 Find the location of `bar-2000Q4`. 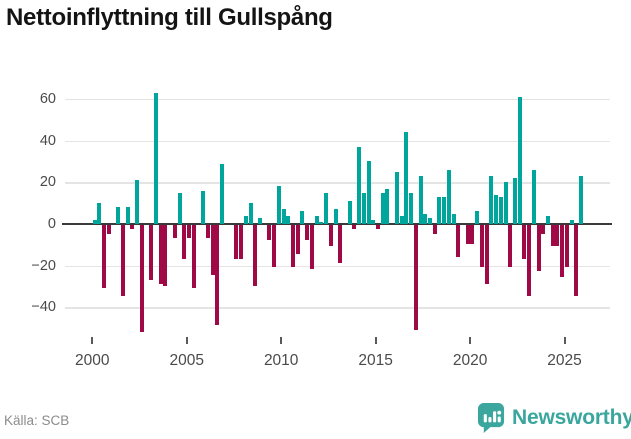

bar-2000Q4 is located at coordinates (108, 229).